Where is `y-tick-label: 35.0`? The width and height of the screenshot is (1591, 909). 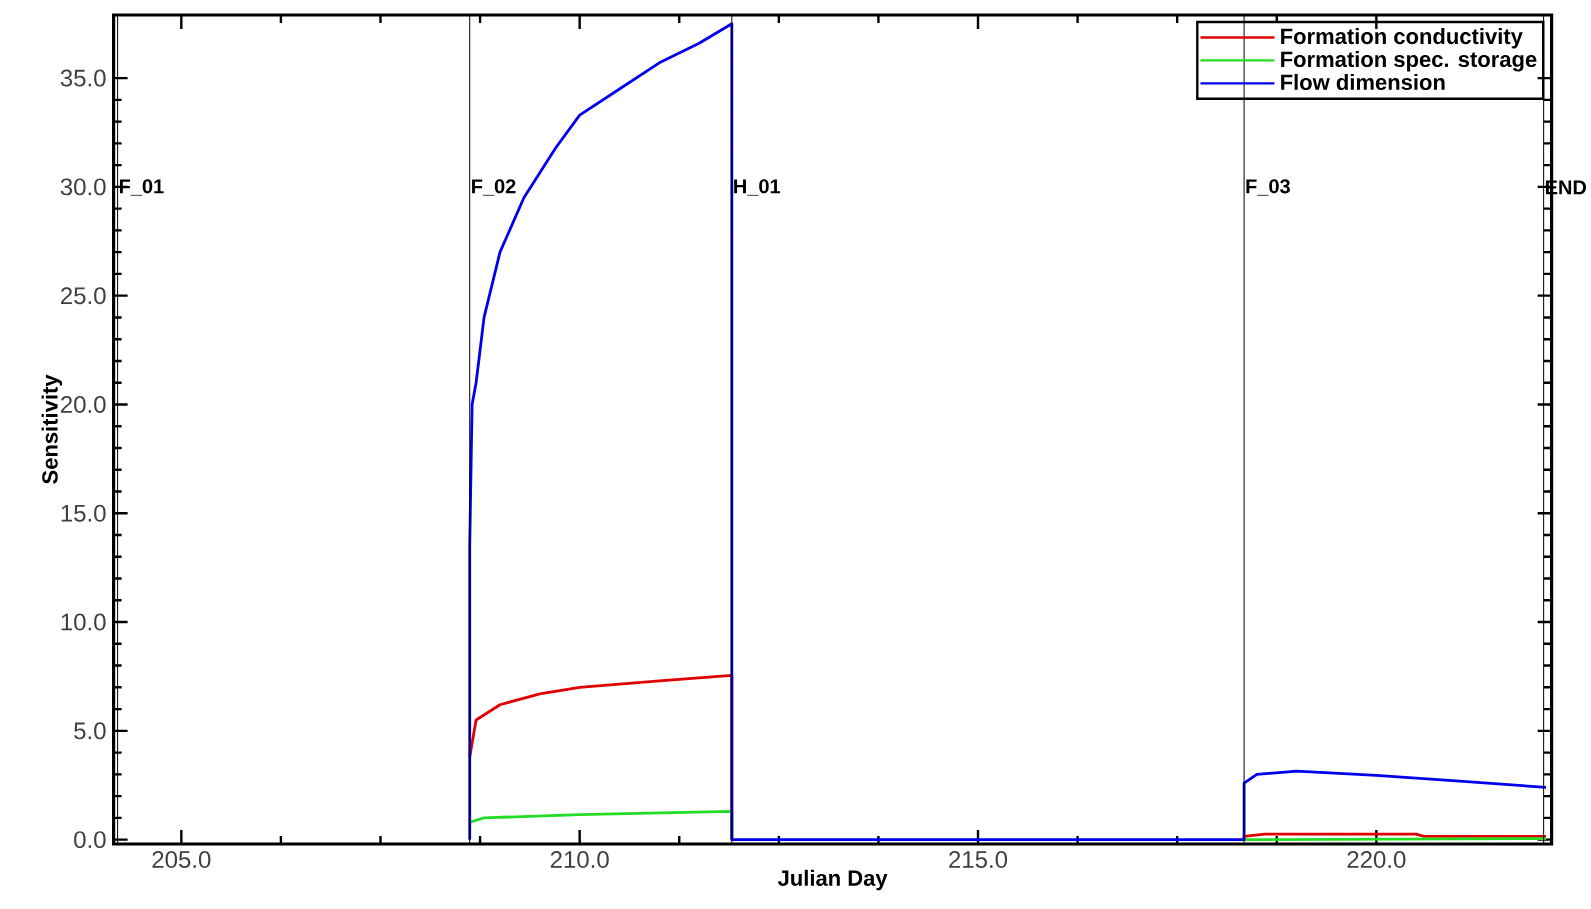 y-tick-label: 35.0 is located at coordinates (83, 78).